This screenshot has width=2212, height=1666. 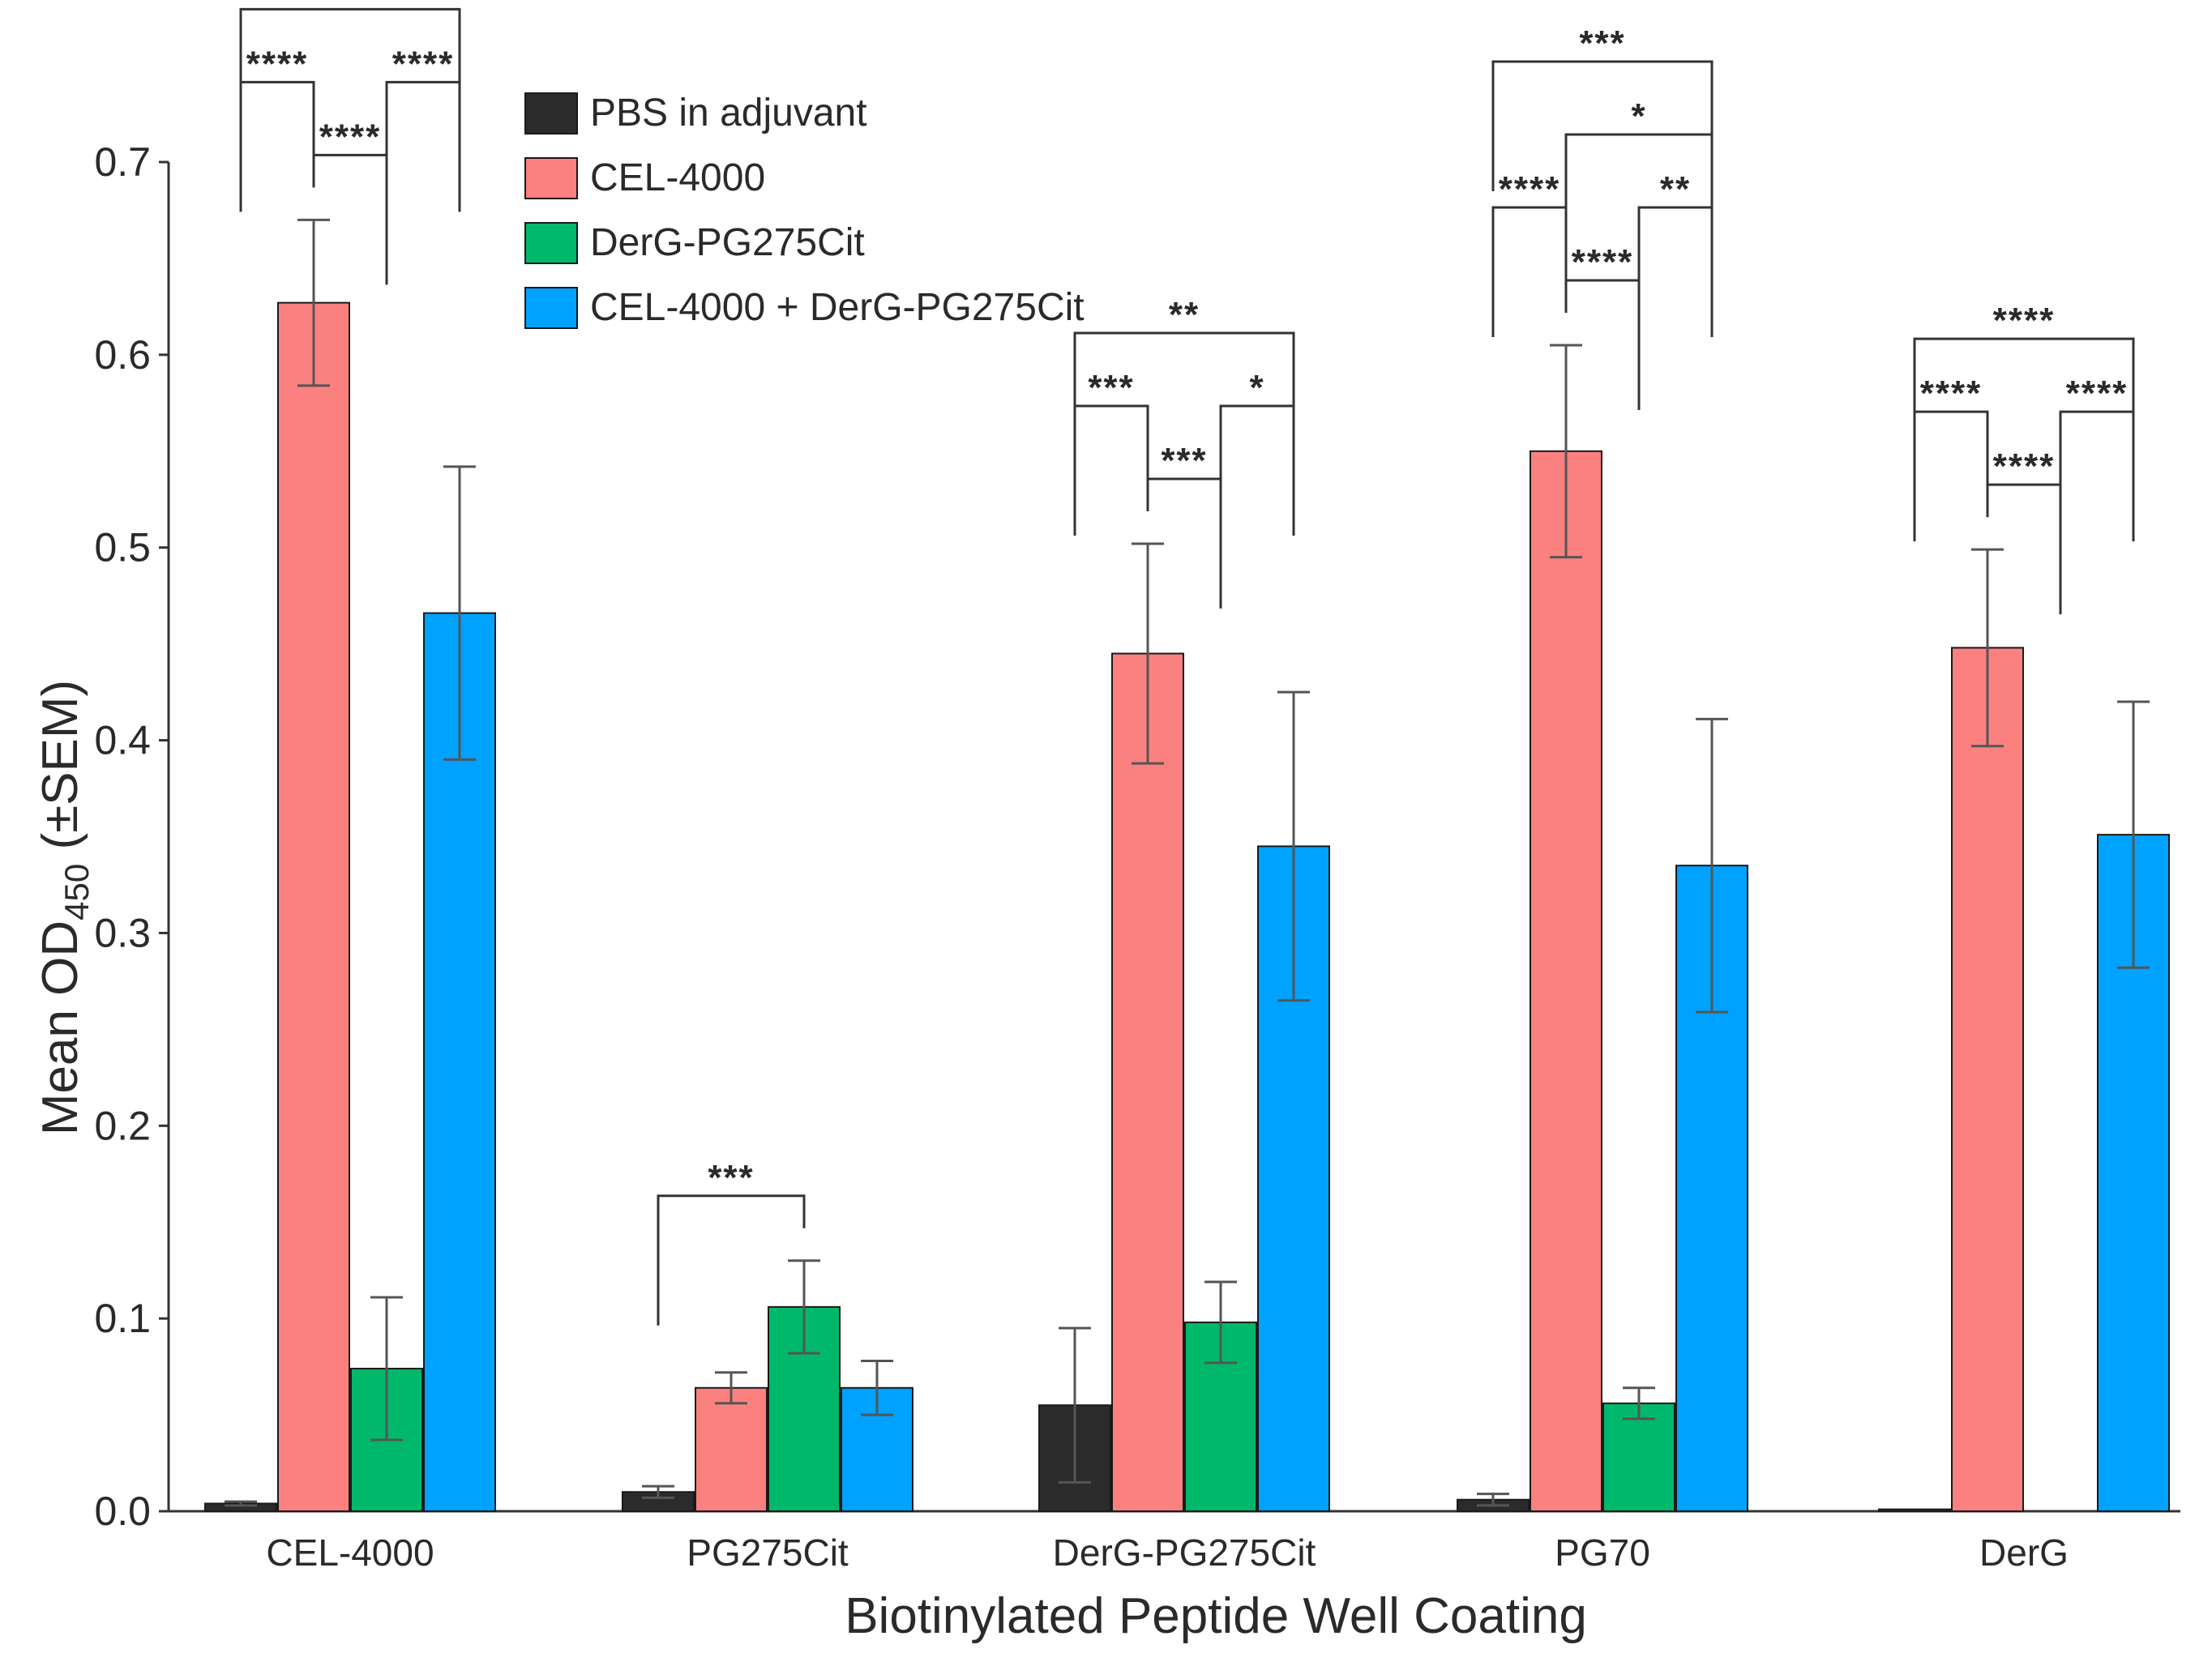 What do you see at coordinates (60, 1028) in the screenshot?
I see `y-axis-title-main: Mean OD` at bounding box center [60, 1028].